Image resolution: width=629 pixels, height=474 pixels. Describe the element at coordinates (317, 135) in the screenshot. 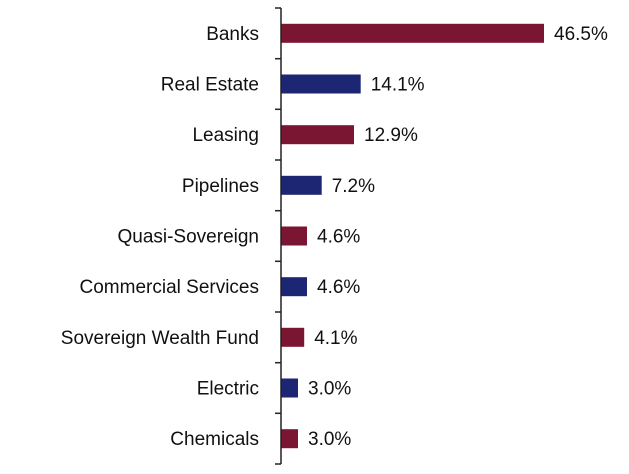

I see `bar-leasing` at that location.